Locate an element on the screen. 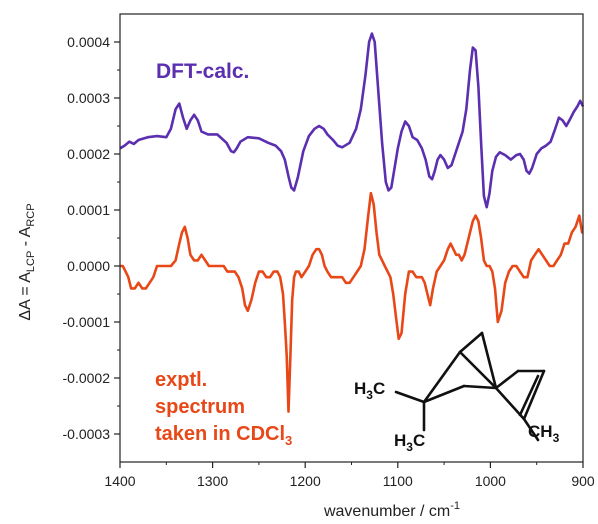  x-tick-label: 1000 is located at coordinates (490, 481).